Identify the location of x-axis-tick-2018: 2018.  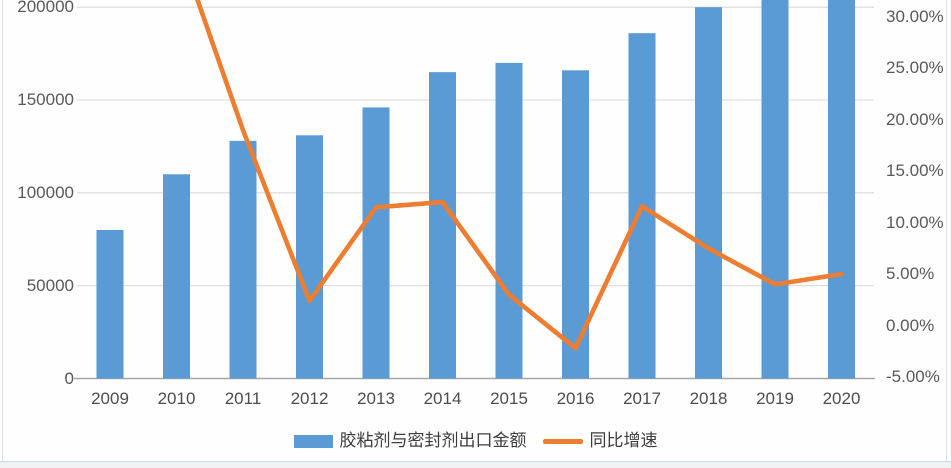
(708, 398).